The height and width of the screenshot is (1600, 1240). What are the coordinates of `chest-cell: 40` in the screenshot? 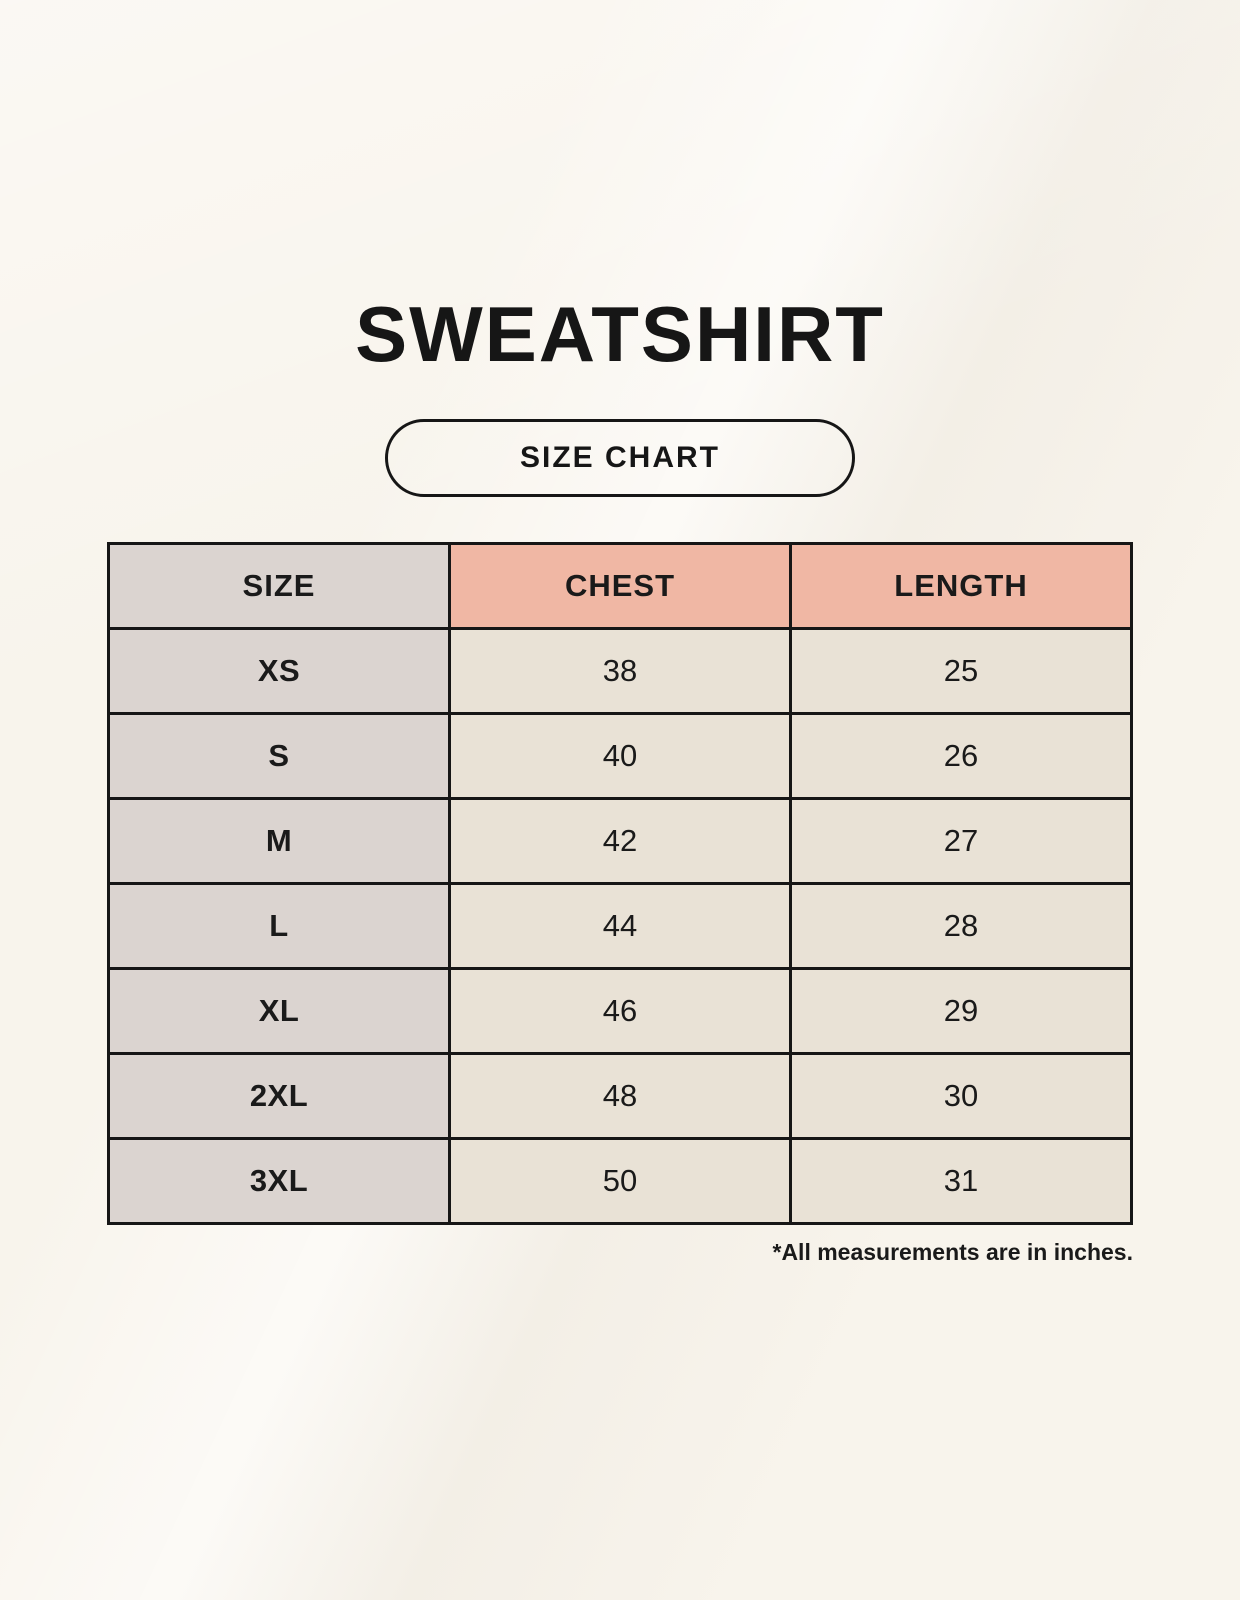 It's located at (620, 756).